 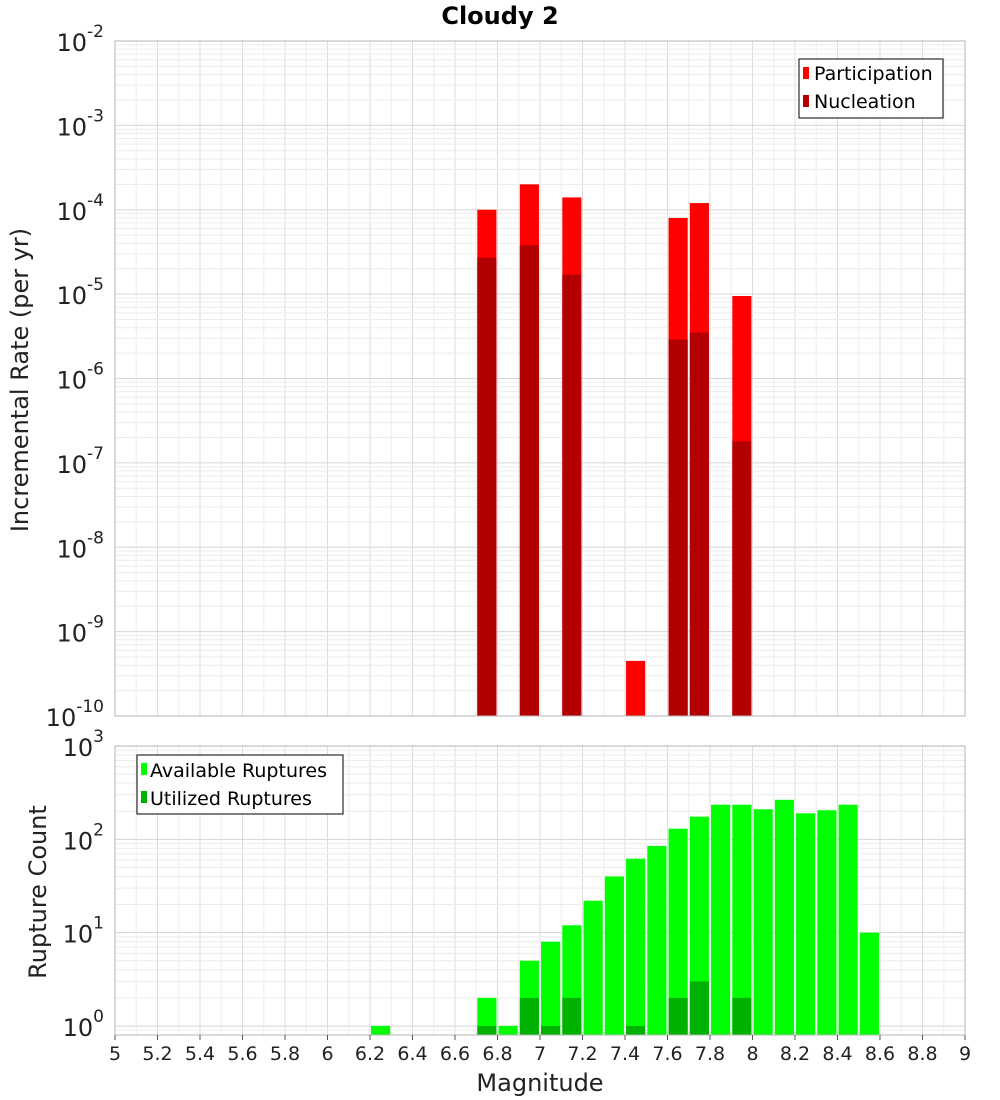 I want to click on x-tick-label: 7.6, so click(x=667, y=1054).